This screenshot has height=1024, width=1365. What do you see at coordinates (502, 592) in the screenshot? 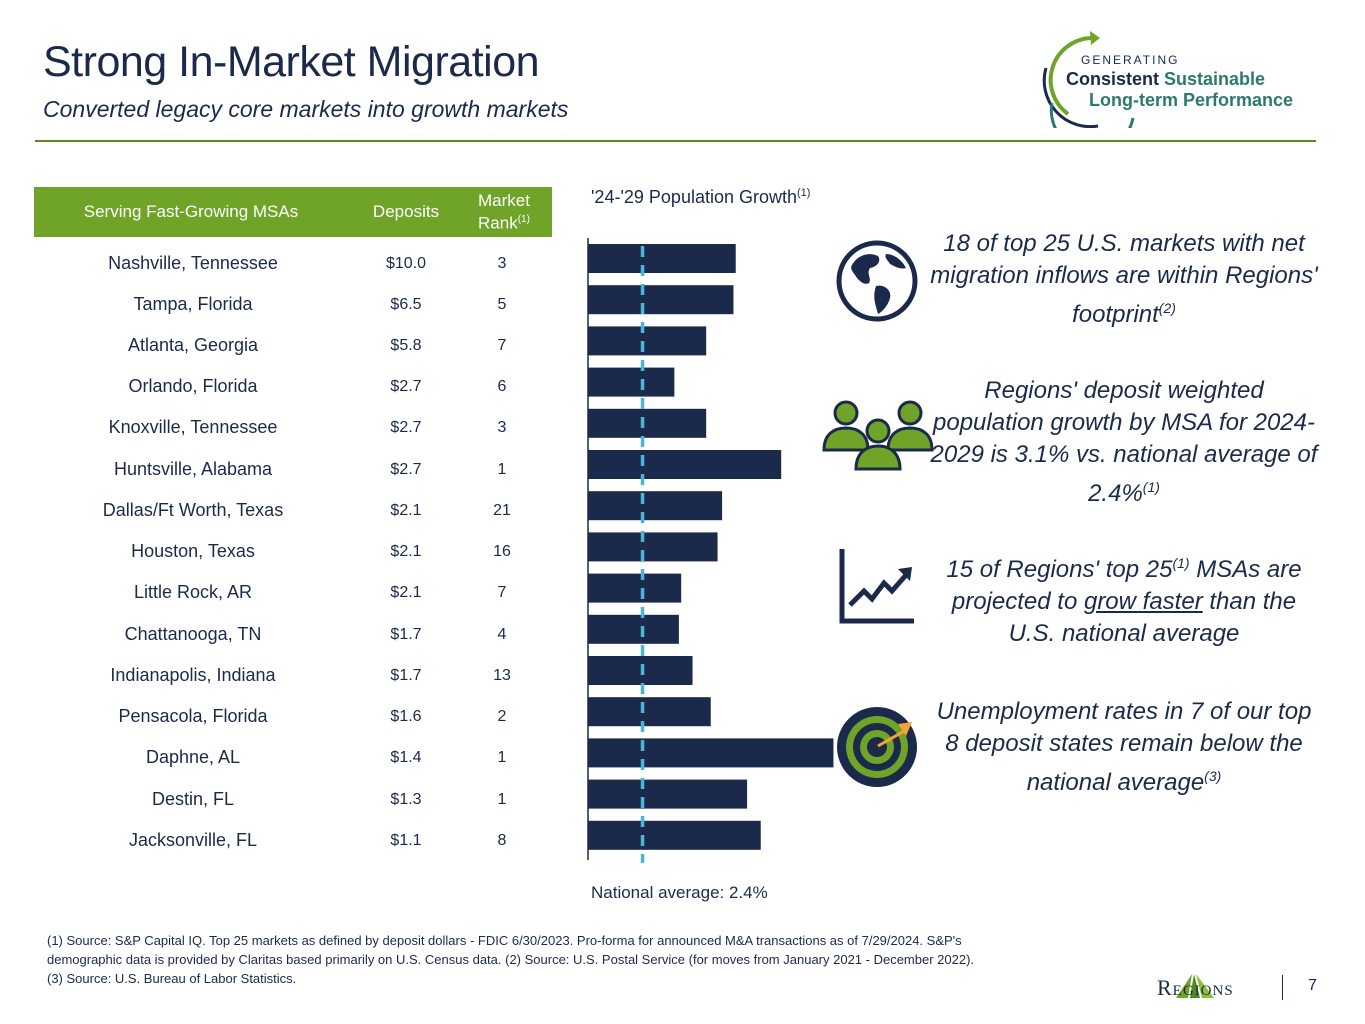
I see `market-rank: 7` at bounding box center [502, 592].